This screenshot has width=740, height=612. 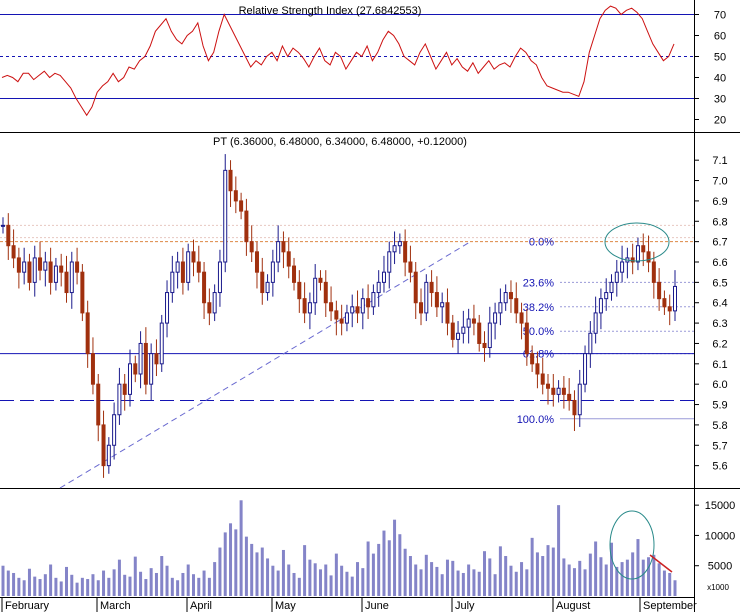 What do you see at coordinates (719, 385) in the screenshot?
I see `price-tick-label: 6.0` at bounding box center [719, 385].